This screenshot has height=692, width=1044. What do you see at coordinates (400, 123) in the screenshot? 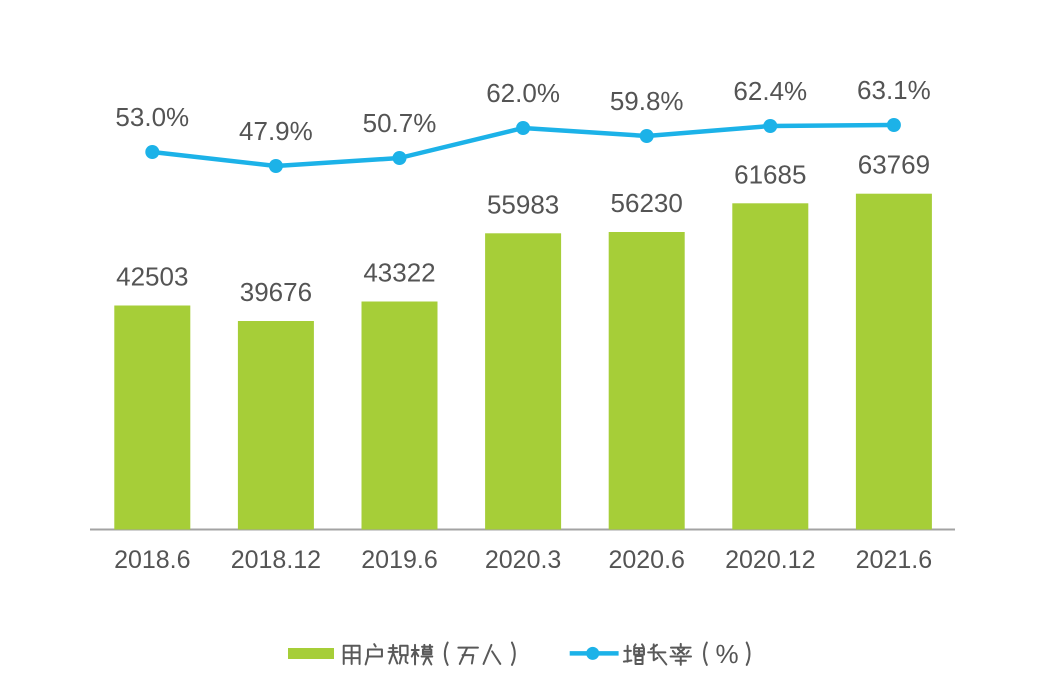
I see `svg-text: 50.7%` at bounding box center [400, 123].